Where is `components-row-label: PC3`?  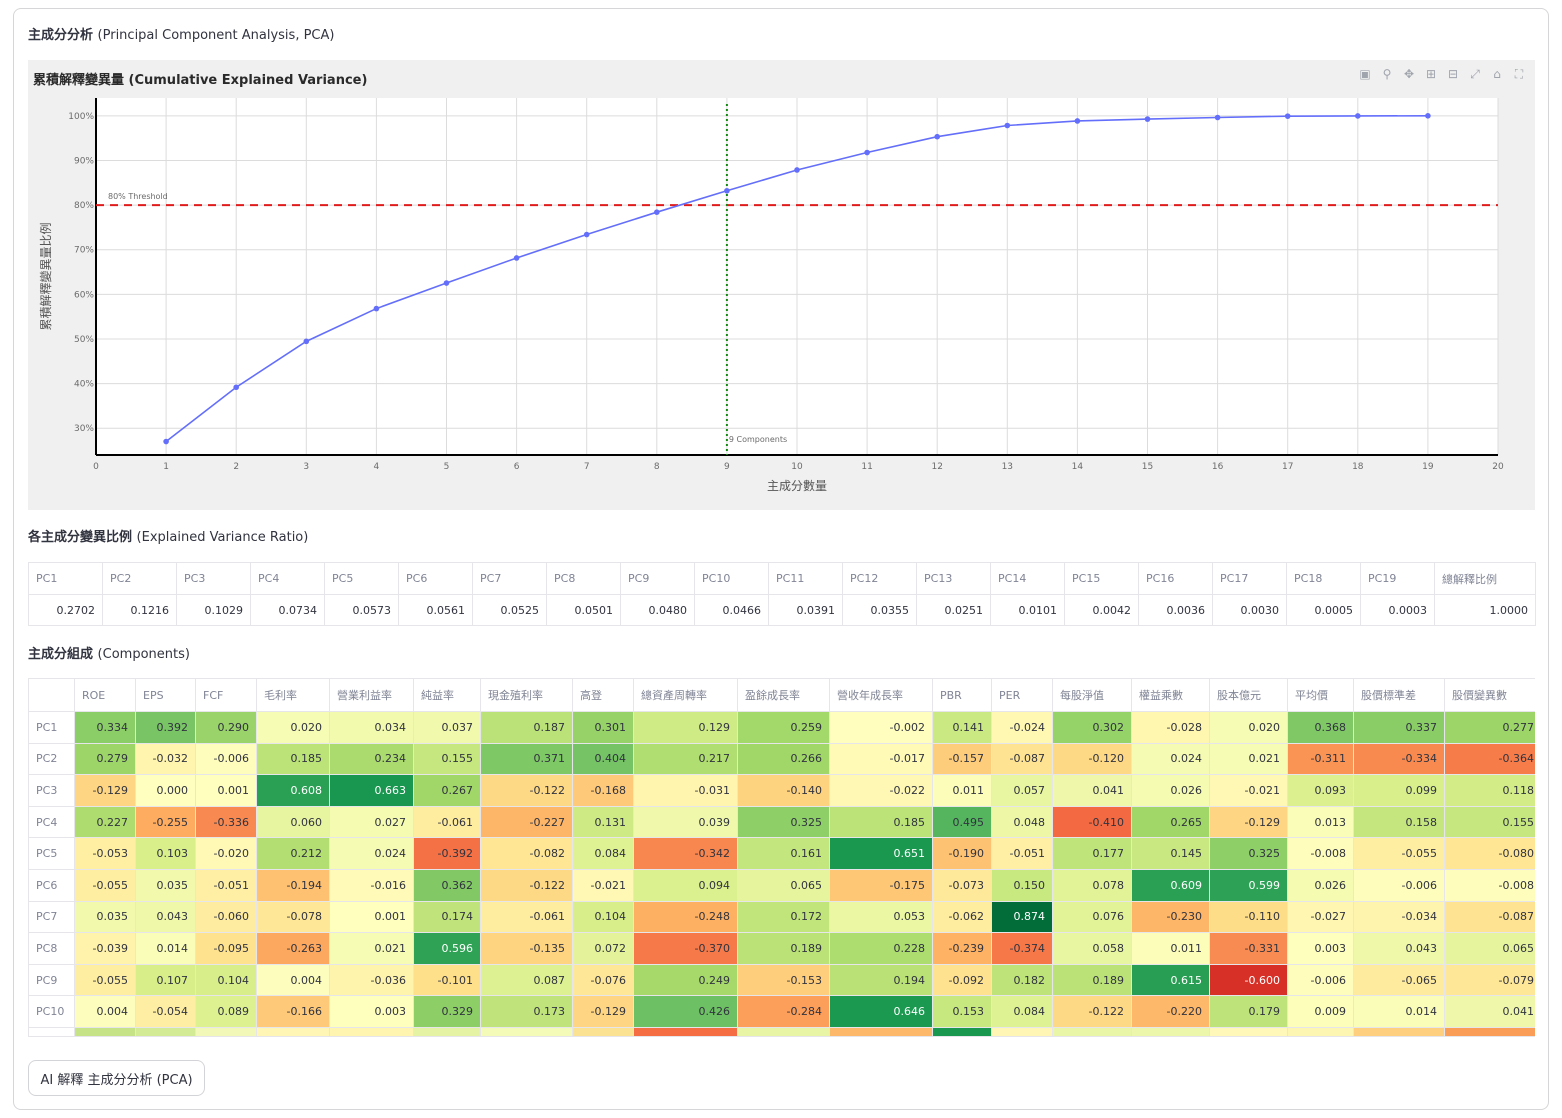 components-row-label: PC3 is located at coordinates (51, 790).